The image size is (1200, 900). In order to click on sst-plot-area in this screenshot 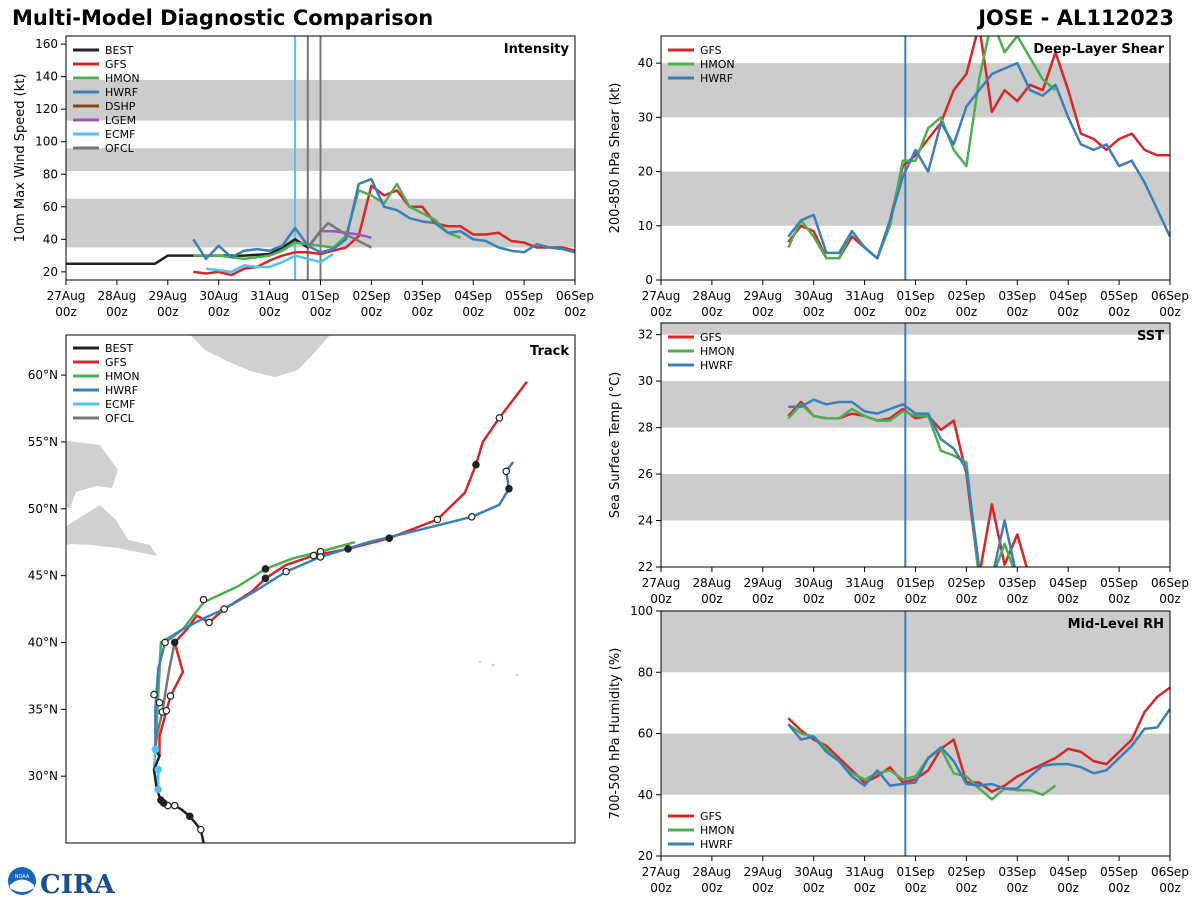, I will do `click(915, 445)`.